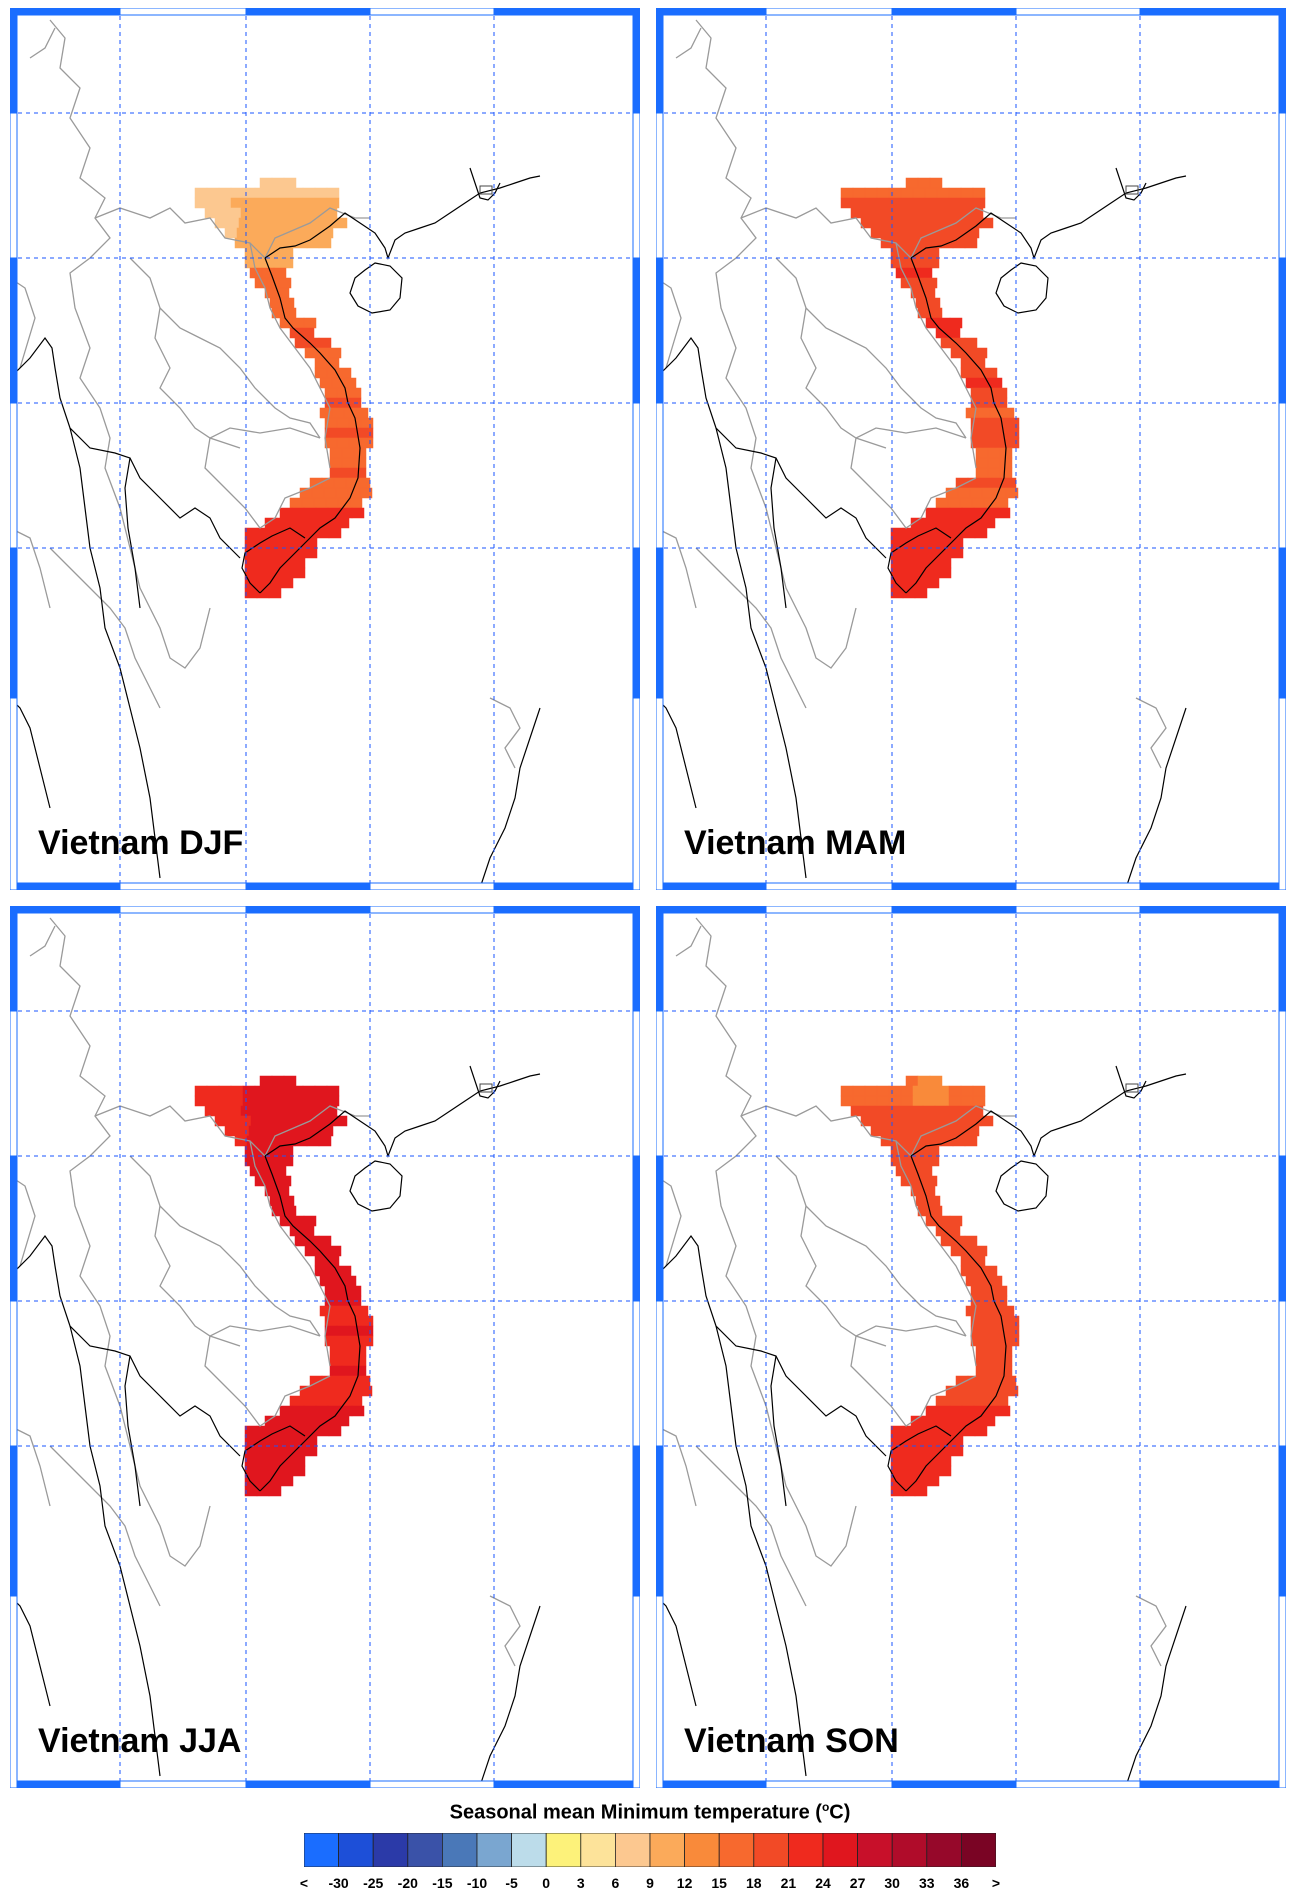 This screenshot has height=1895, width=1300. I want to click on legend-title: Seasonal mean Minimum temperature (oC), so click(650, 1812).